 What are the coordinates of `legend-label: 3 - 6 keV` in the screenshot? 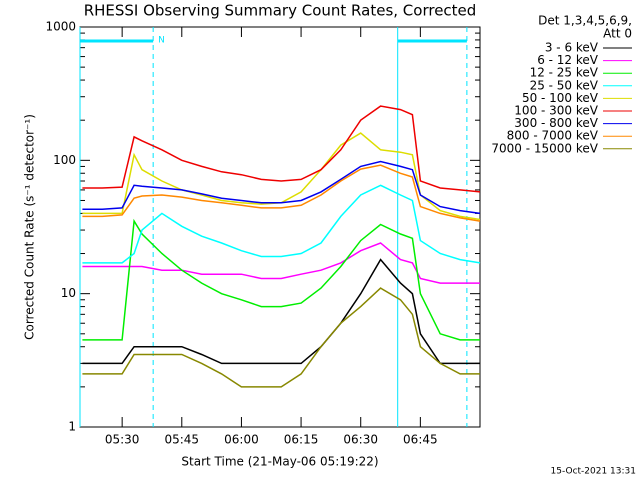 It's located at (572, 48).